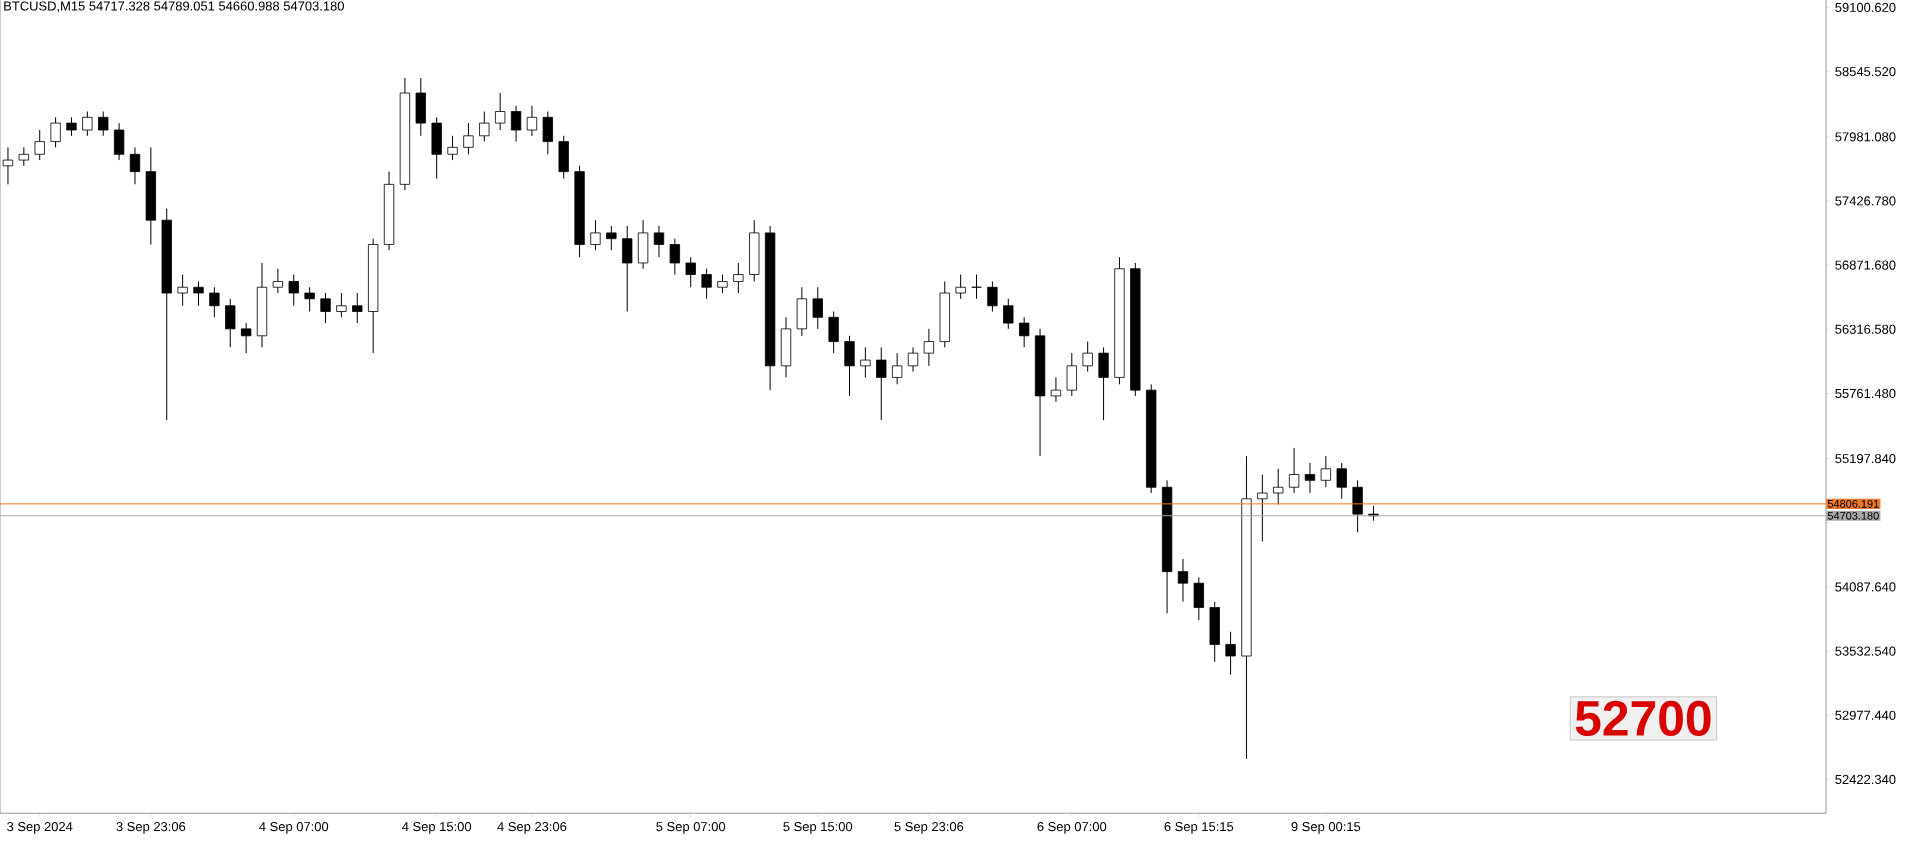 The height and width of the screenshot is (841, 1913). What do you see at coordinates (929, 828) in the screenshot?
I see `x-tick-label: 5 Sep 23:06` at bounding box center [929, 828].